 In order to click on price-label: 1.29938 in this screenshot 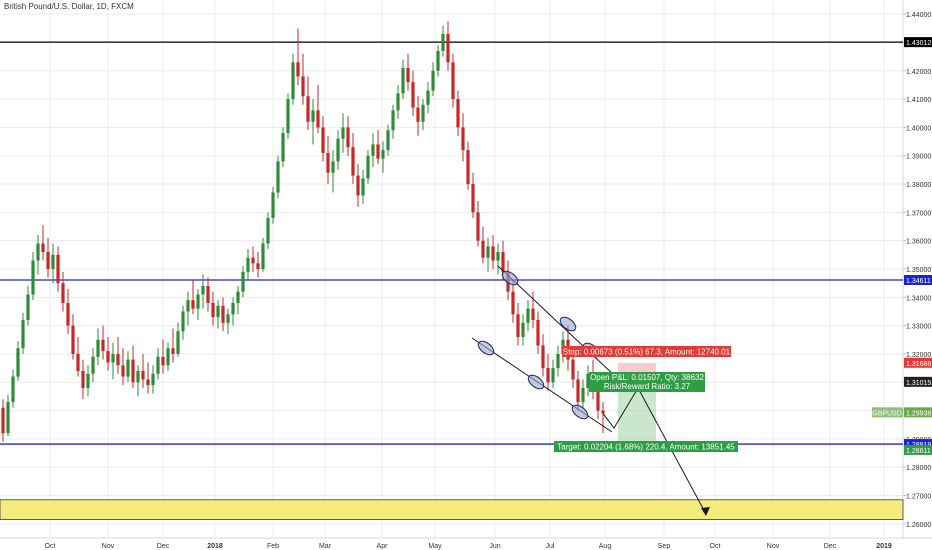, I will do `click(918, 413)`.